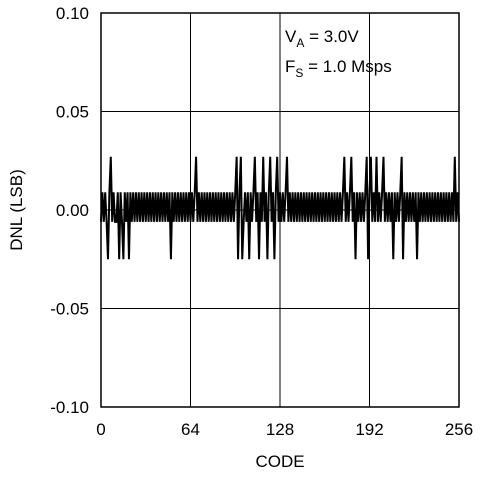 The width and height of the screenshot is (480, 480). I want to click on y-tick-label: 0.05, so click(72, 112).